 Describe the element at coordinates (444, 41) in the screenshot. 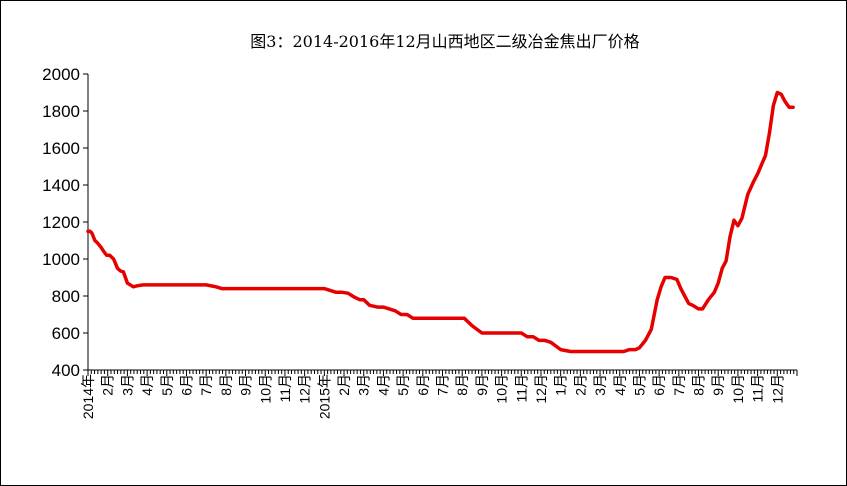

I see `chart-title: 图3：2014-2016年12月山西地区二级冶金焦出厂价格` at that location.